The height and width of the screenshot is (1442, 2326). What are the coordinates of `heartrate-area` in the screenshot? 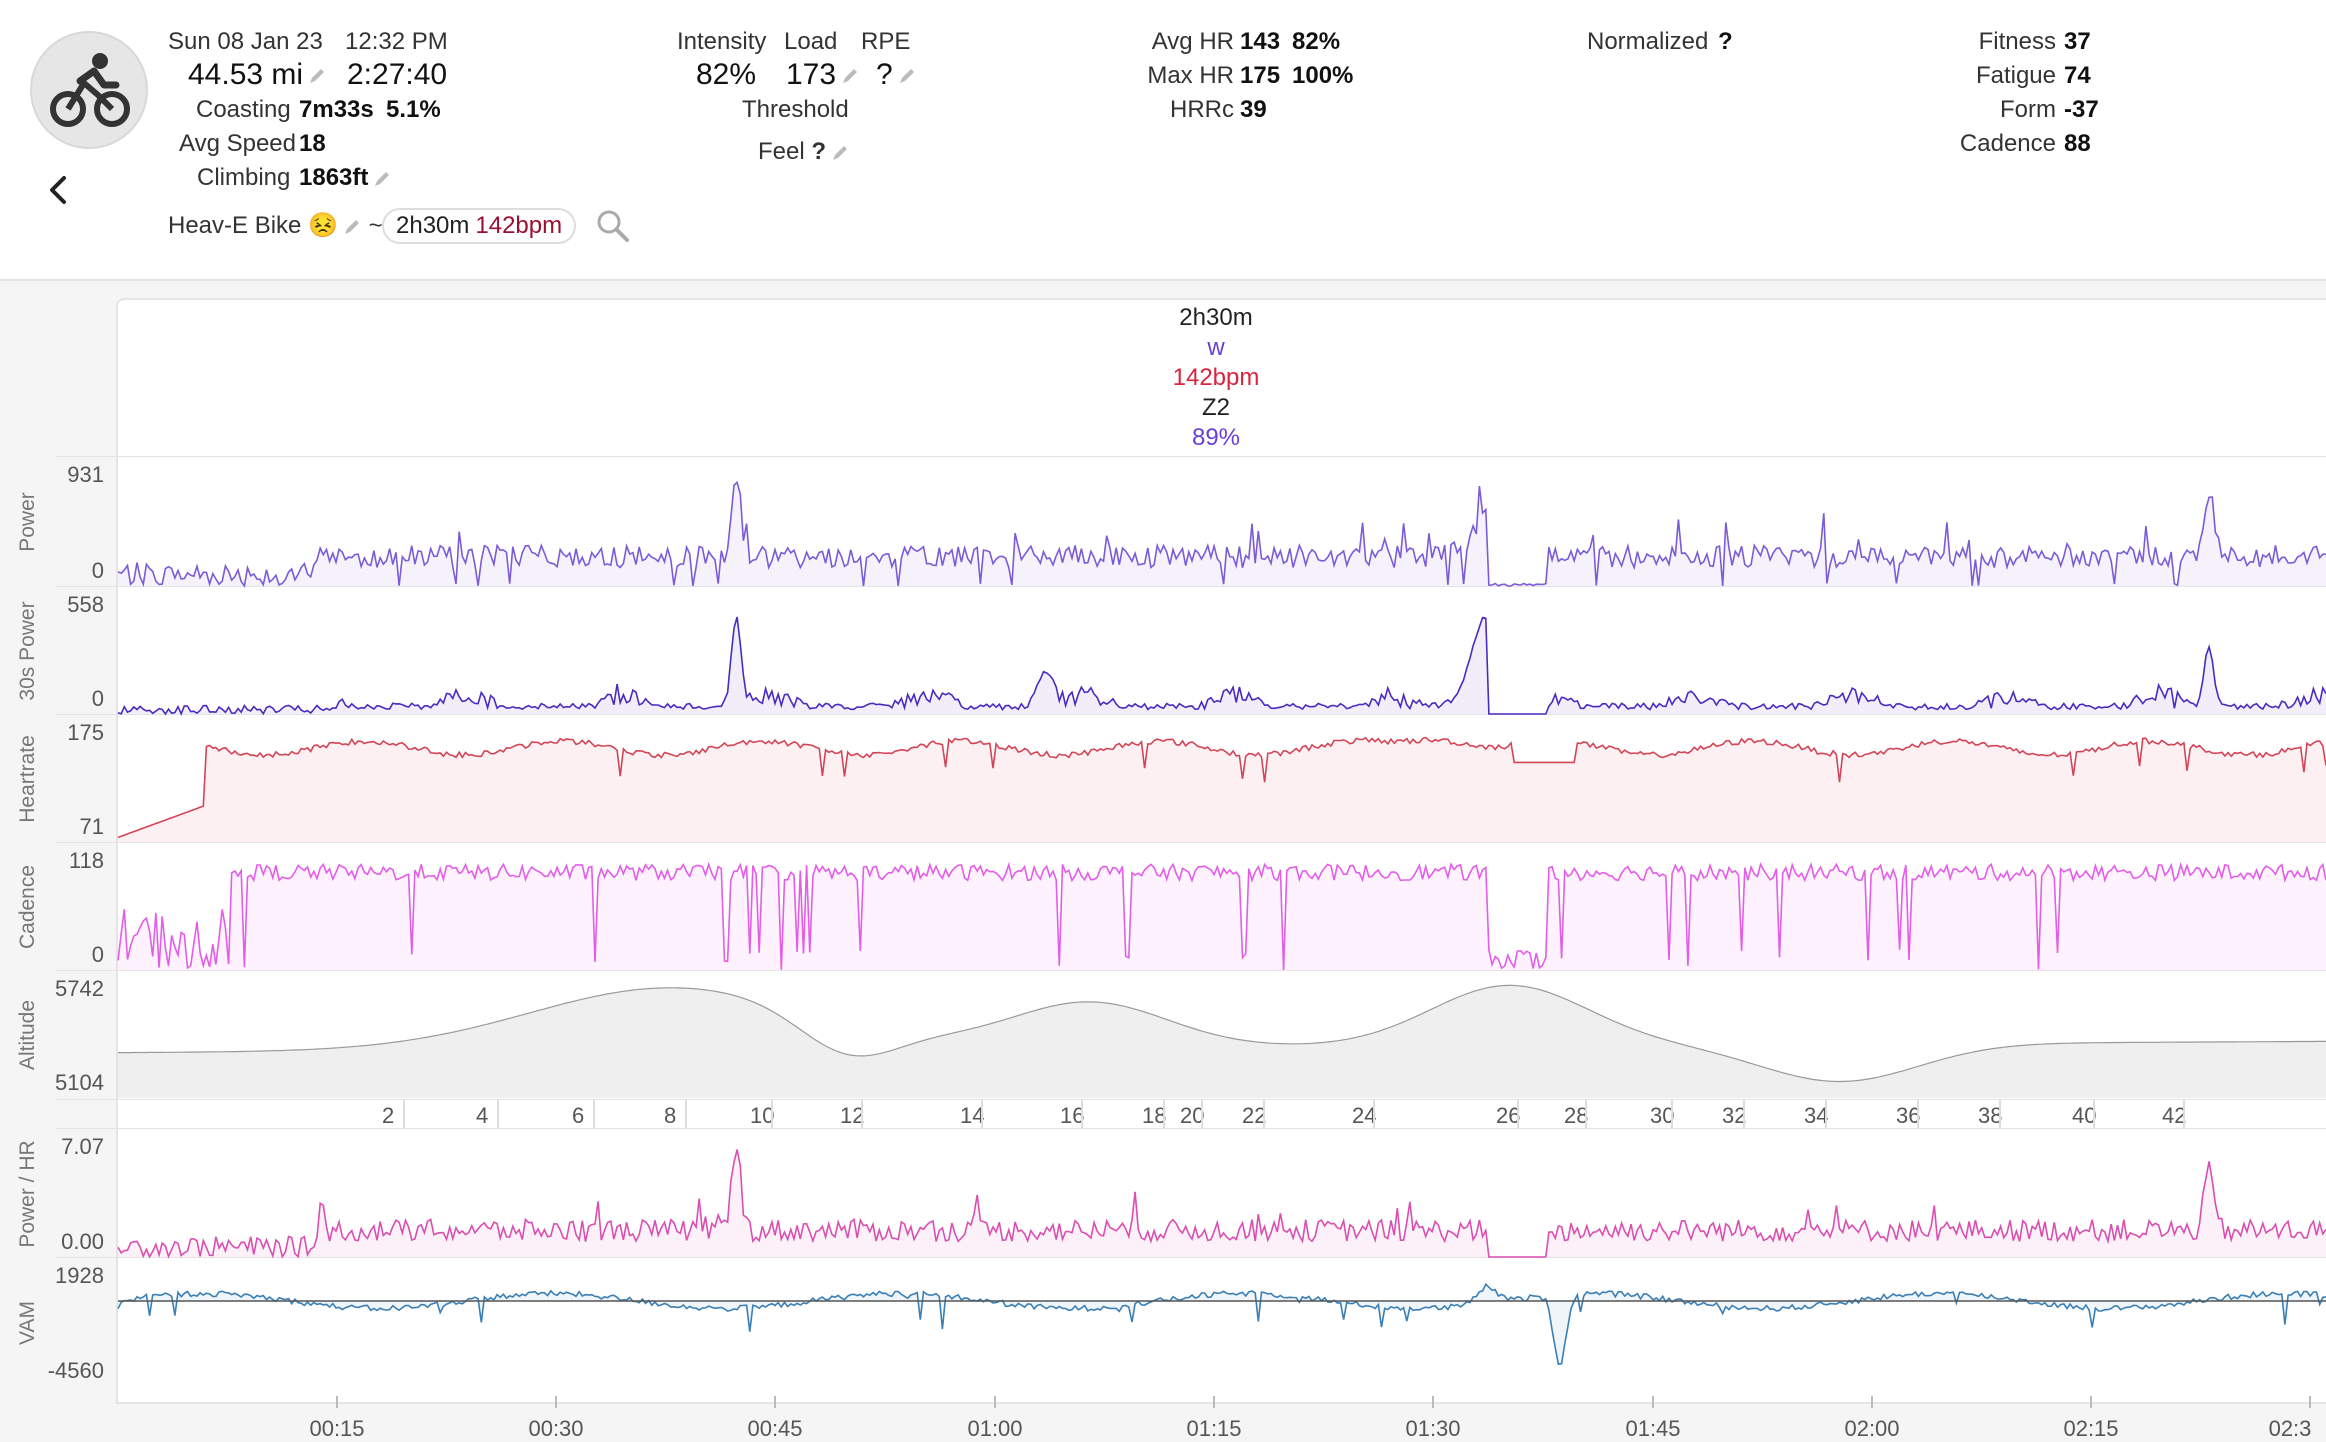 It's located at (1222, 789).